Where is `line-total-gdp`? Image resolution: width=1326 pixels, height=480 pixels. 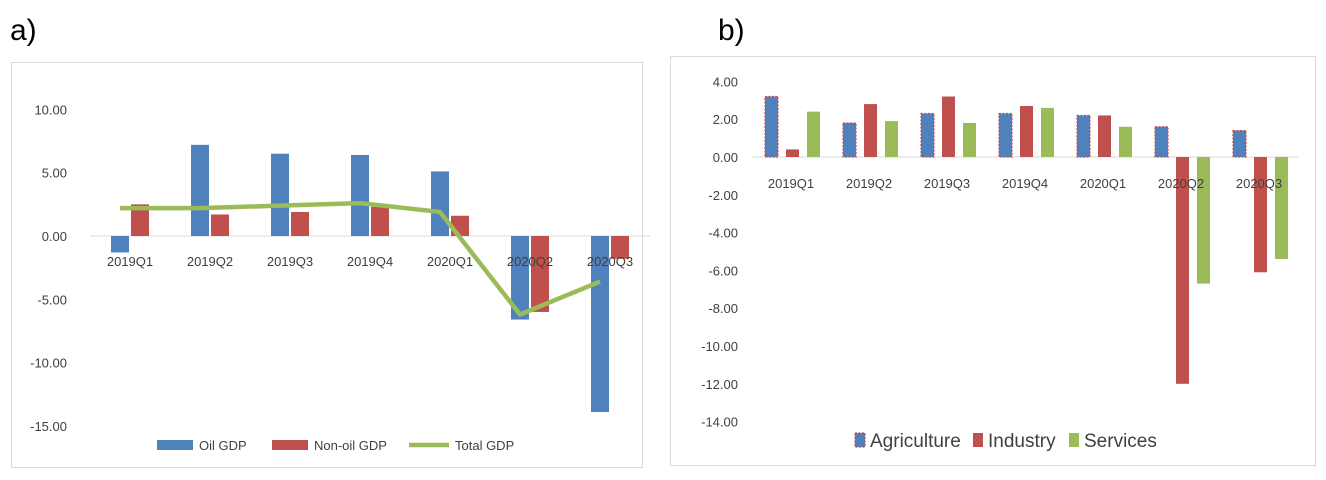
line-total-gdp is located at coordinates (360, 258).